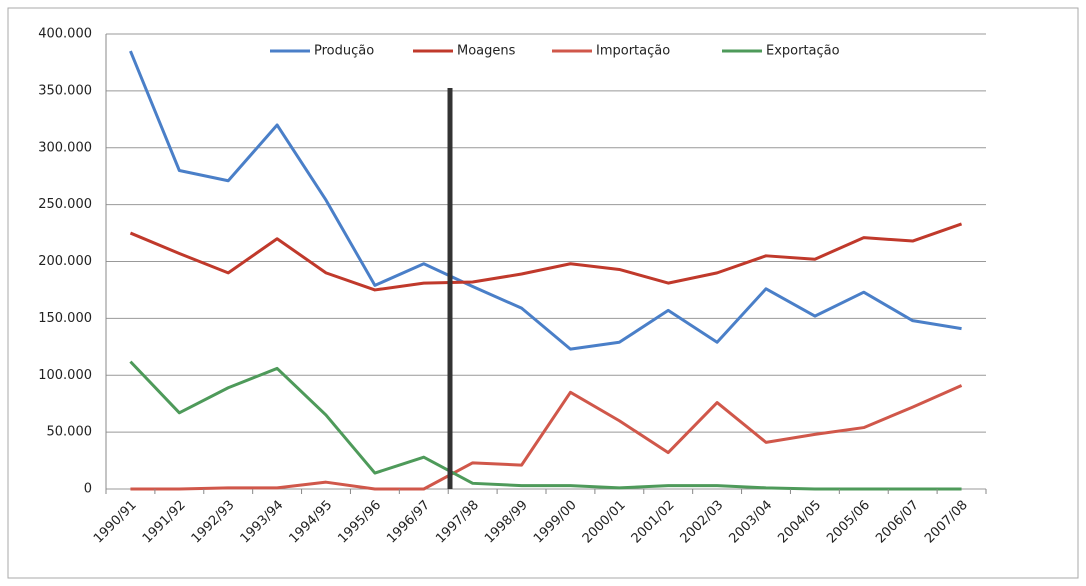  Describe the element at coordinates (88, 489) in the screenshot. I see `y-tick-label: 0` at that location.